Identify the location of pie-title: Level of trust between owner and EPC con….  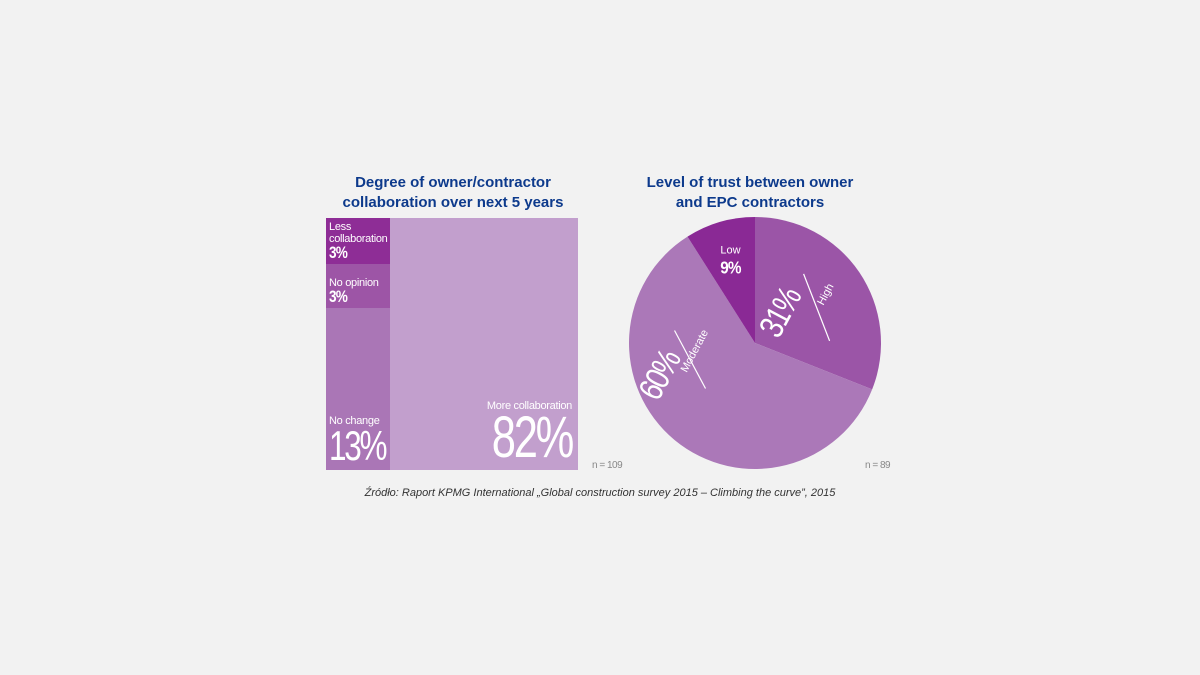
(750, 193).